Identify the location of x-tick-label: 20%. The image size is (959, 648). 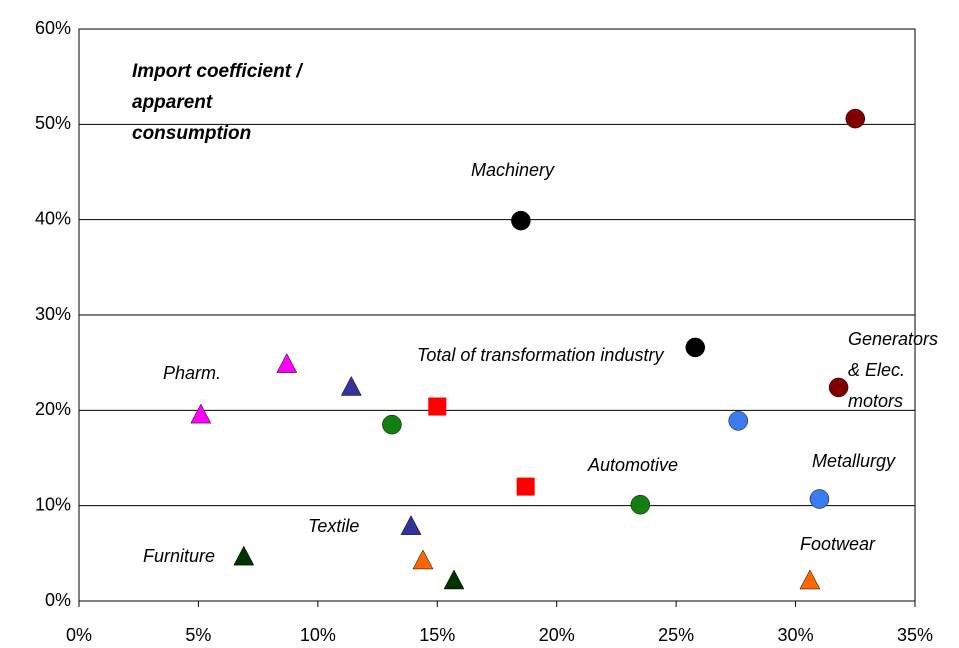
(557, 635).